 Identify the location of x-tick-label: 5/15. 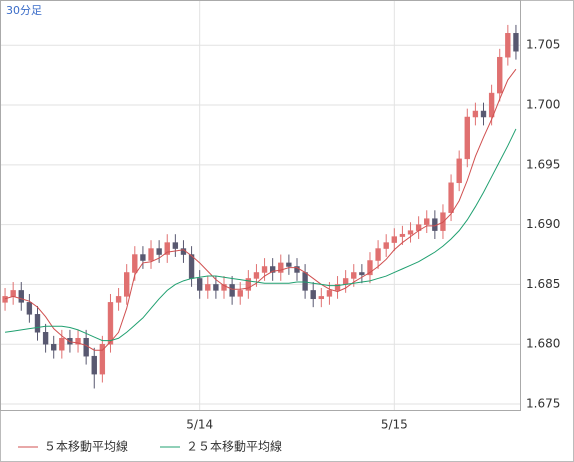
(394, 425).